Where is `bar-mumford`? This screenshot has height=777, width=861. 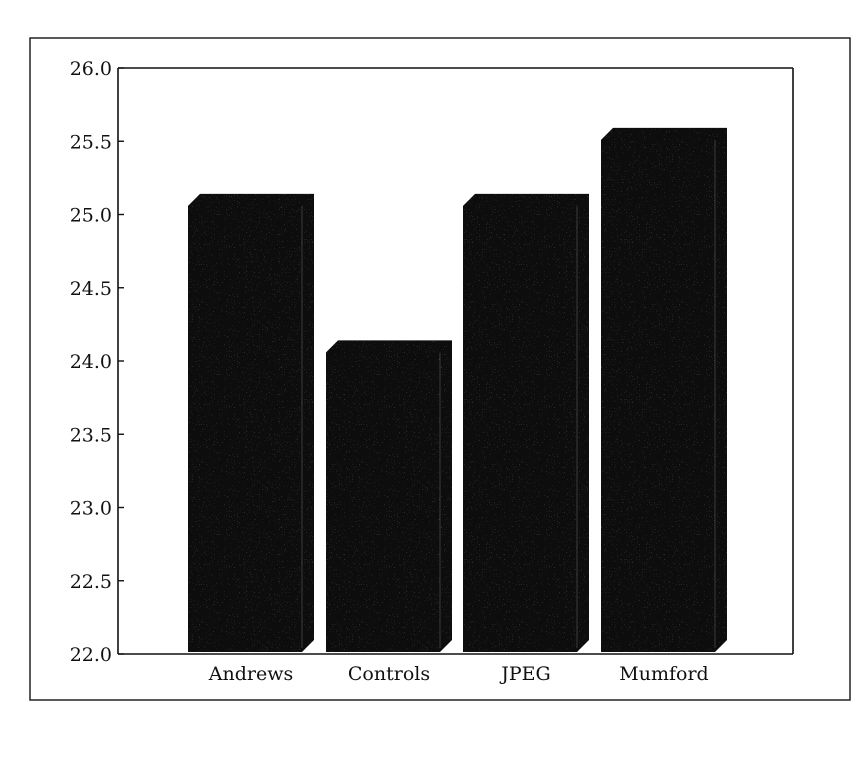
bar-mumford is located at coordinates (664, 390).